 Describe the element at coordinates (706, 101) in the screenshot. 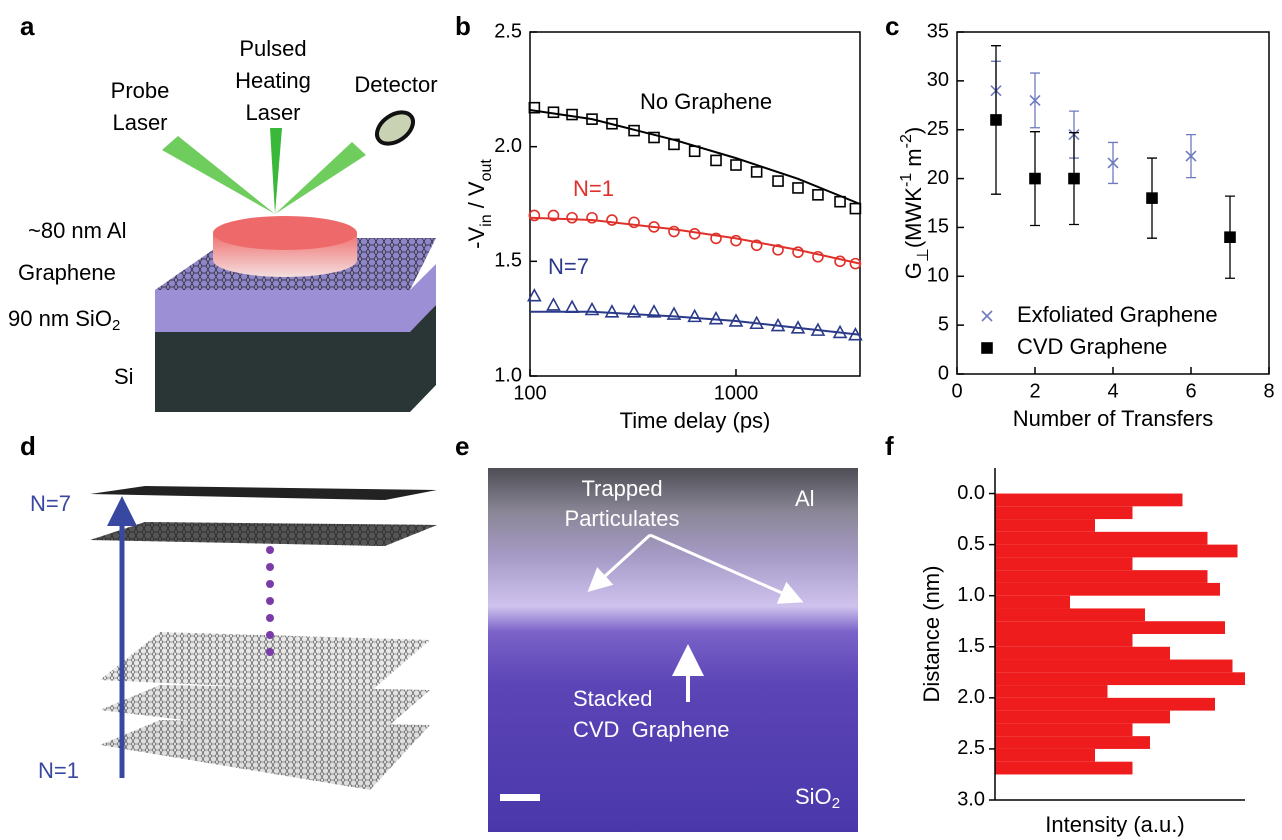

I see `series-label: No Graphene` at that location.